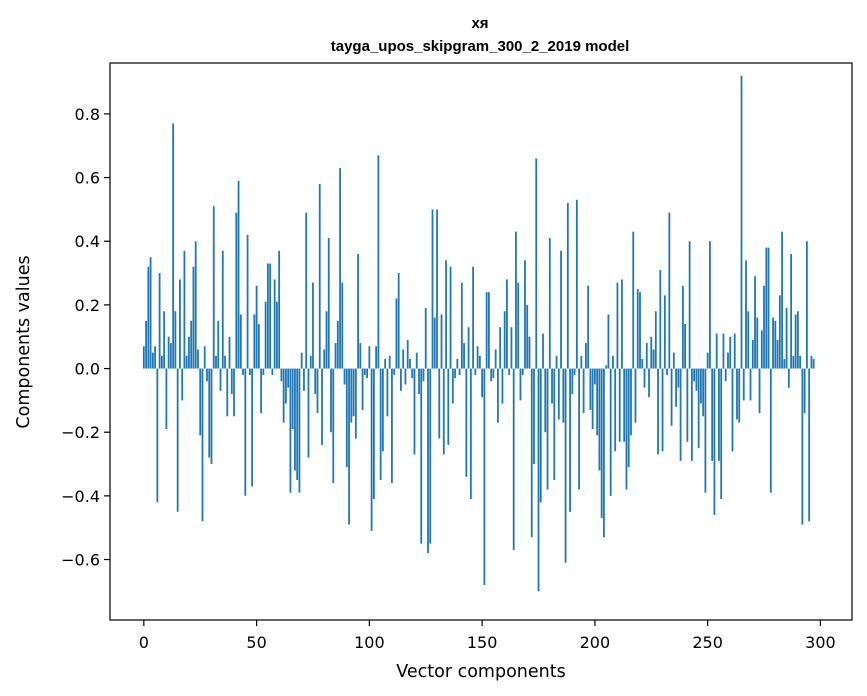  Describe the element at coordinates (80, 432) in the screenshot. I see `y-tick-label: −0.2` at that location.